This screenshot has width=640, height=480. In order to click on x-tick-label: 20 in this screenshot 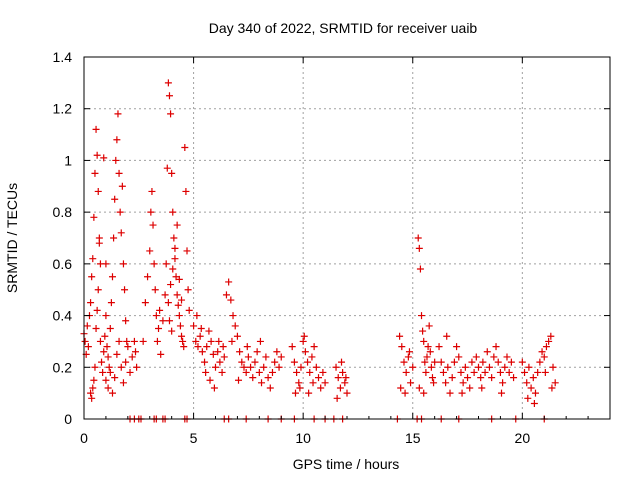, I will do `click(523, 438)`.